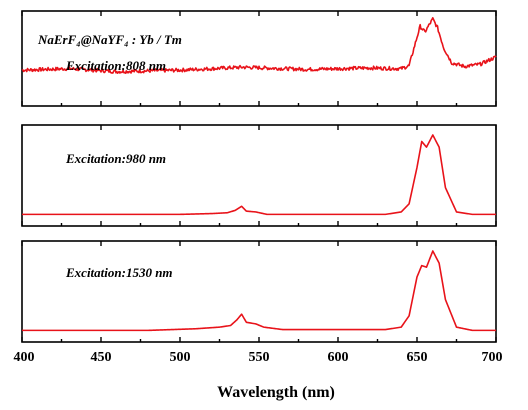 The image size is (528, 410). What do you see at coordinates (338, 357) in the screenshot?
I see `x-tick-label: 600` at bounding box center [338, 357].